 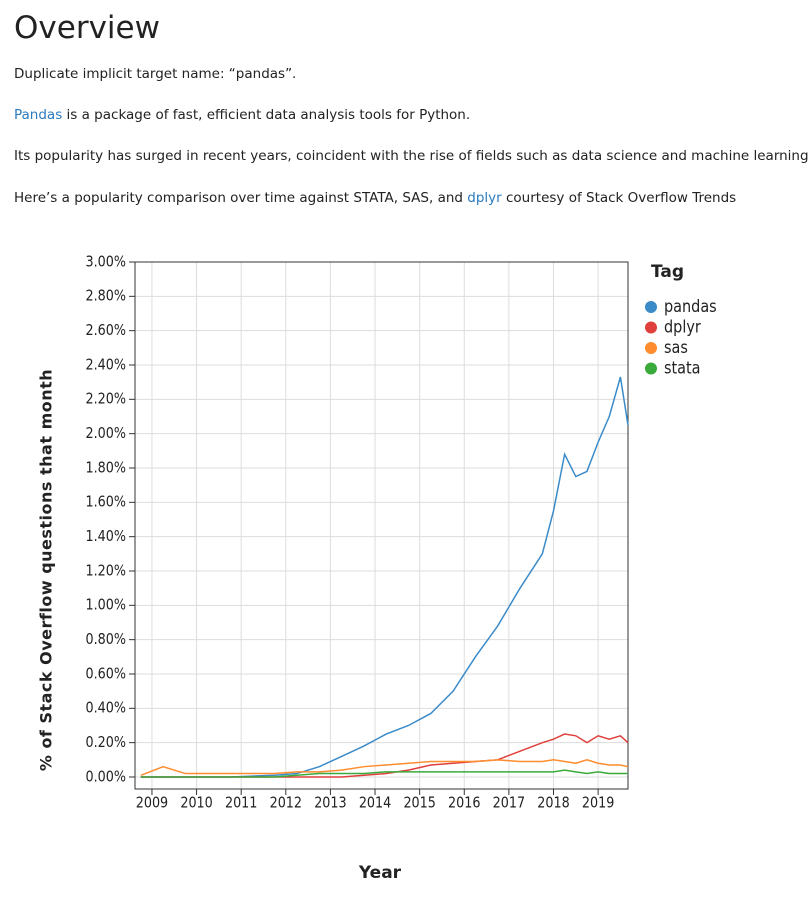 I want to click on y-tick-label: 2.40%, so click(x=106, y=364).